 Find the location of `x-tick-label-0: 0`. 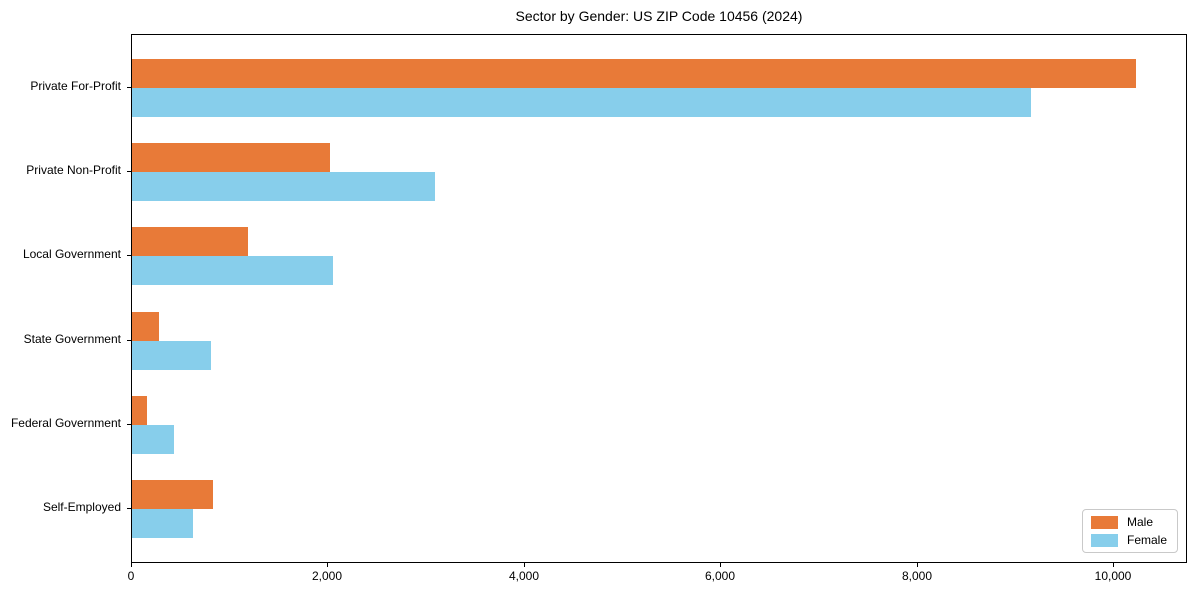

x-tick-label-0: 0 is located at coordinates (131, 576).